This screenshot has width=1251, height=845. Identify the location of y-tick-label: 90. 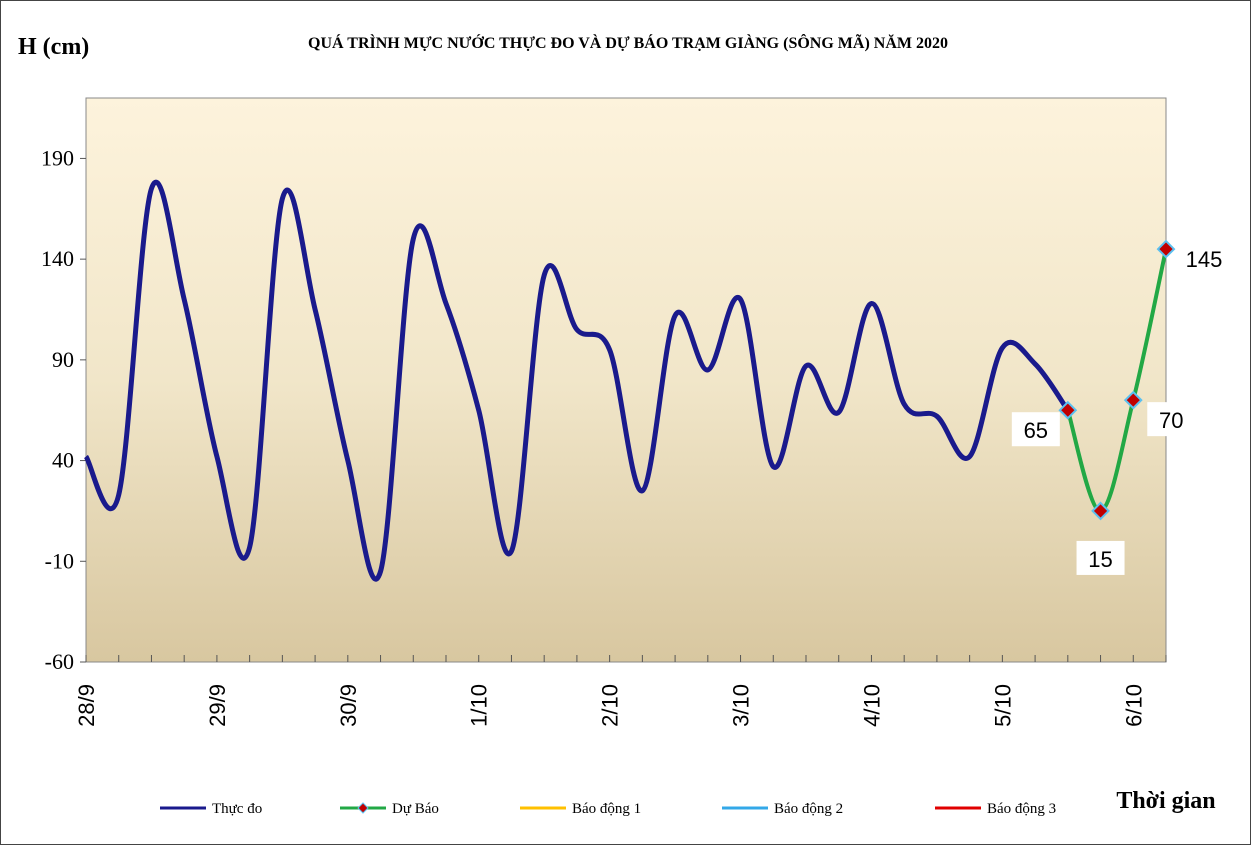
(63, 359).